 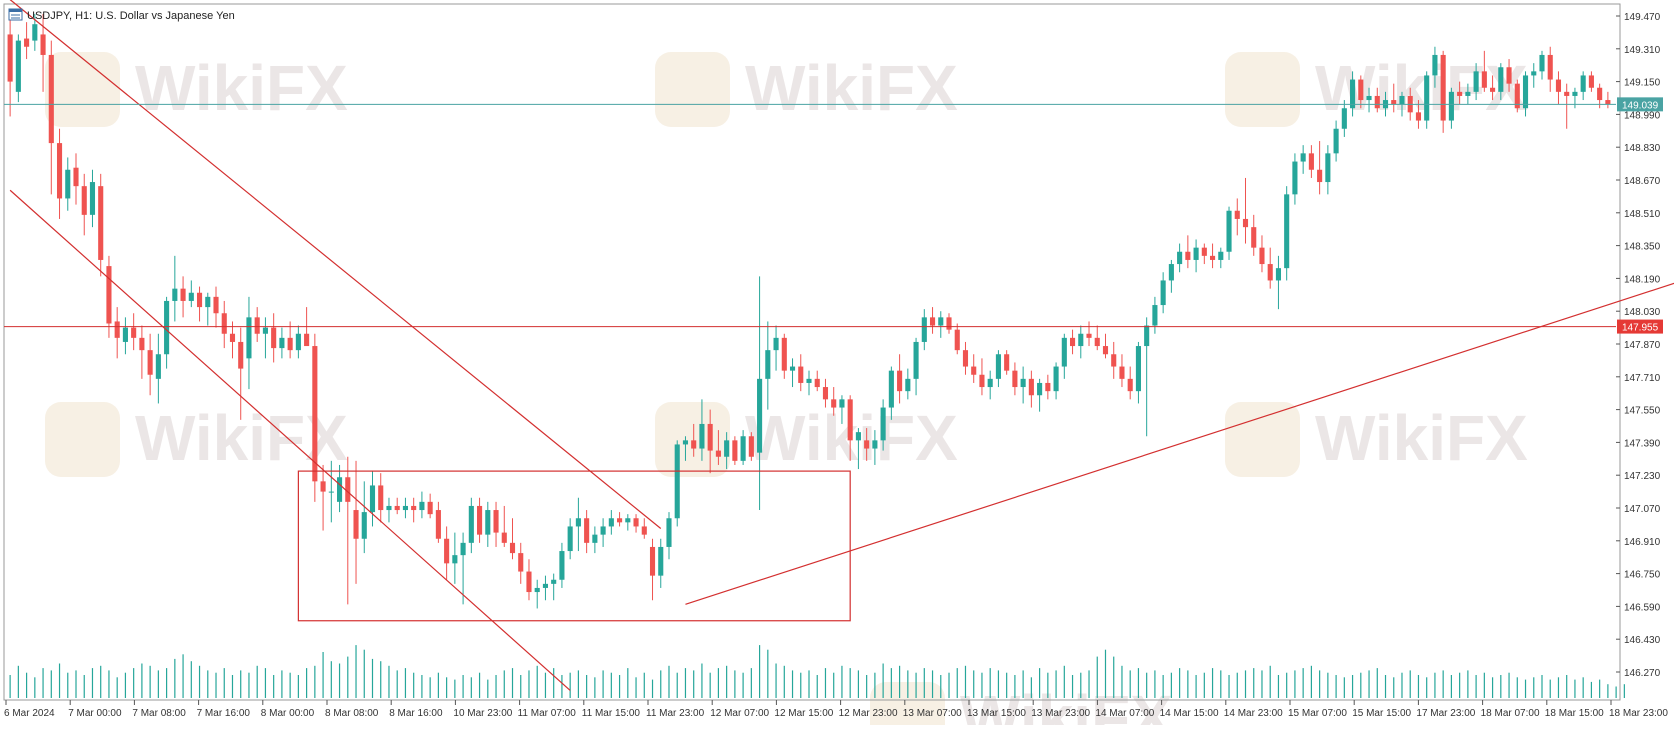 What do you see at coordinates (1642, 83) in the screenshot?
I see `y-tick-label: 149.150` at bounding box center [1642, 83].